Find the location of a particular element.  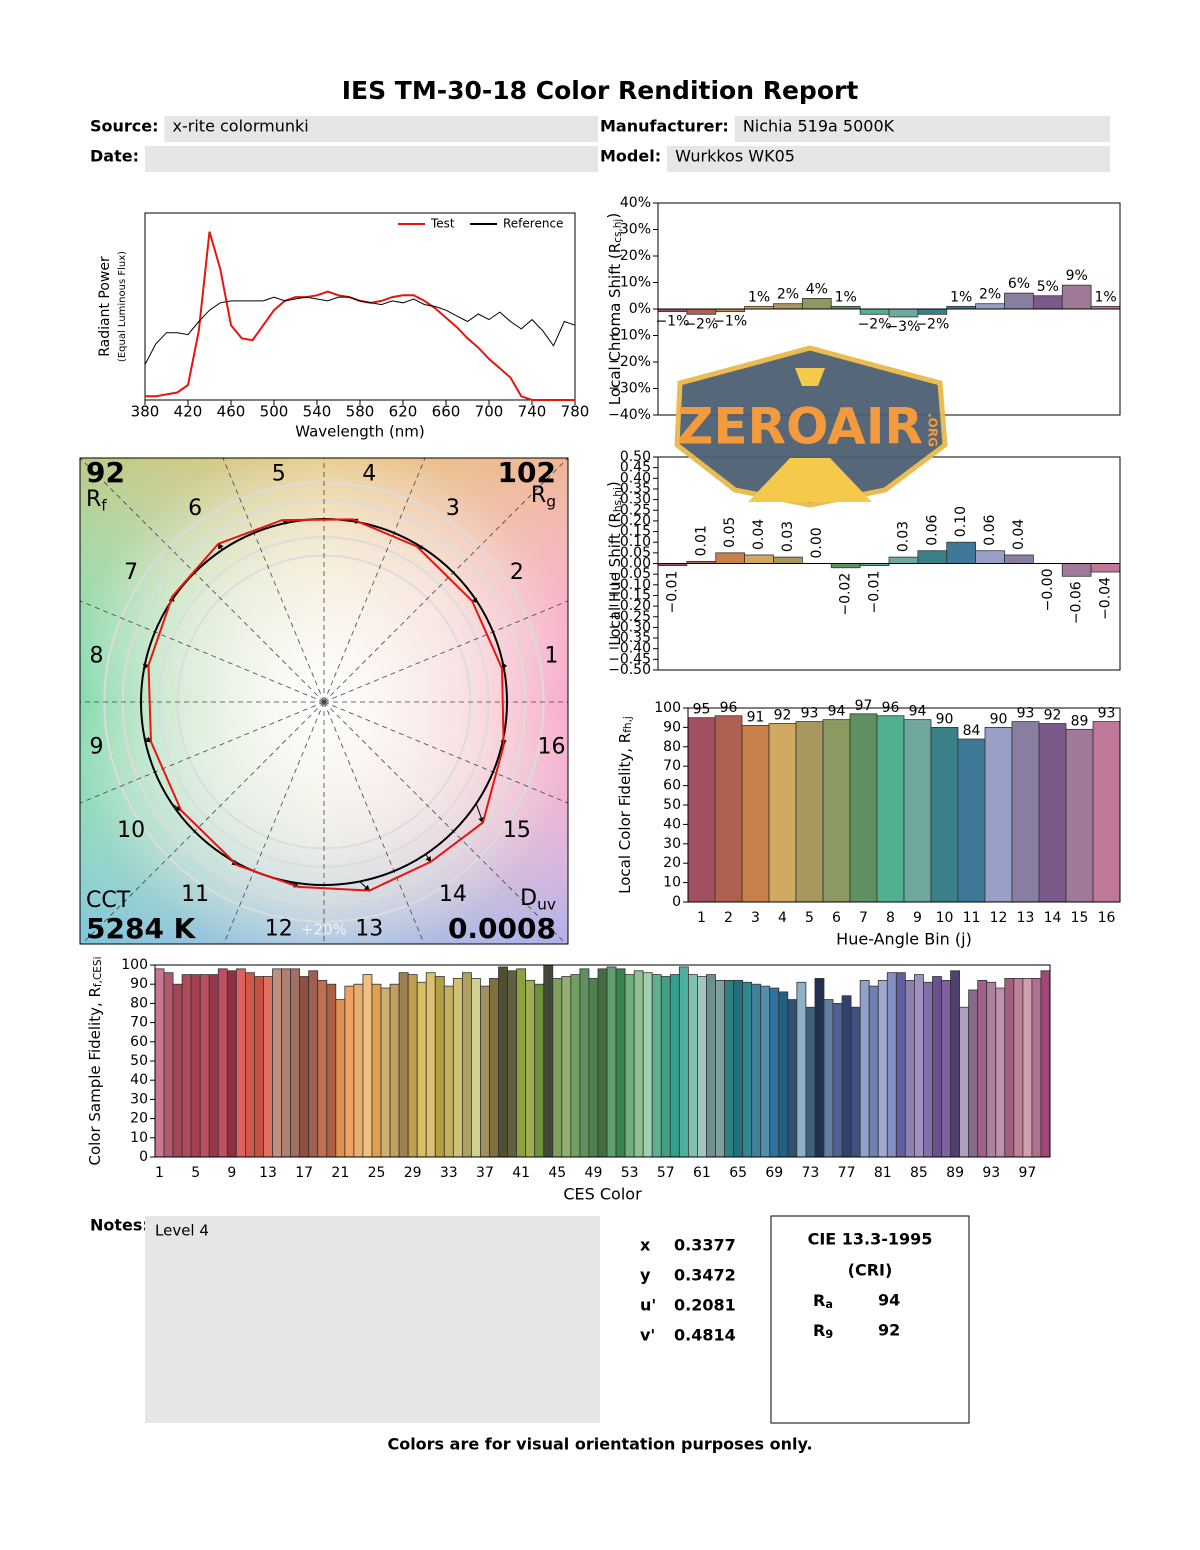

cct-label: CCT is located at coordinates (108, 900).